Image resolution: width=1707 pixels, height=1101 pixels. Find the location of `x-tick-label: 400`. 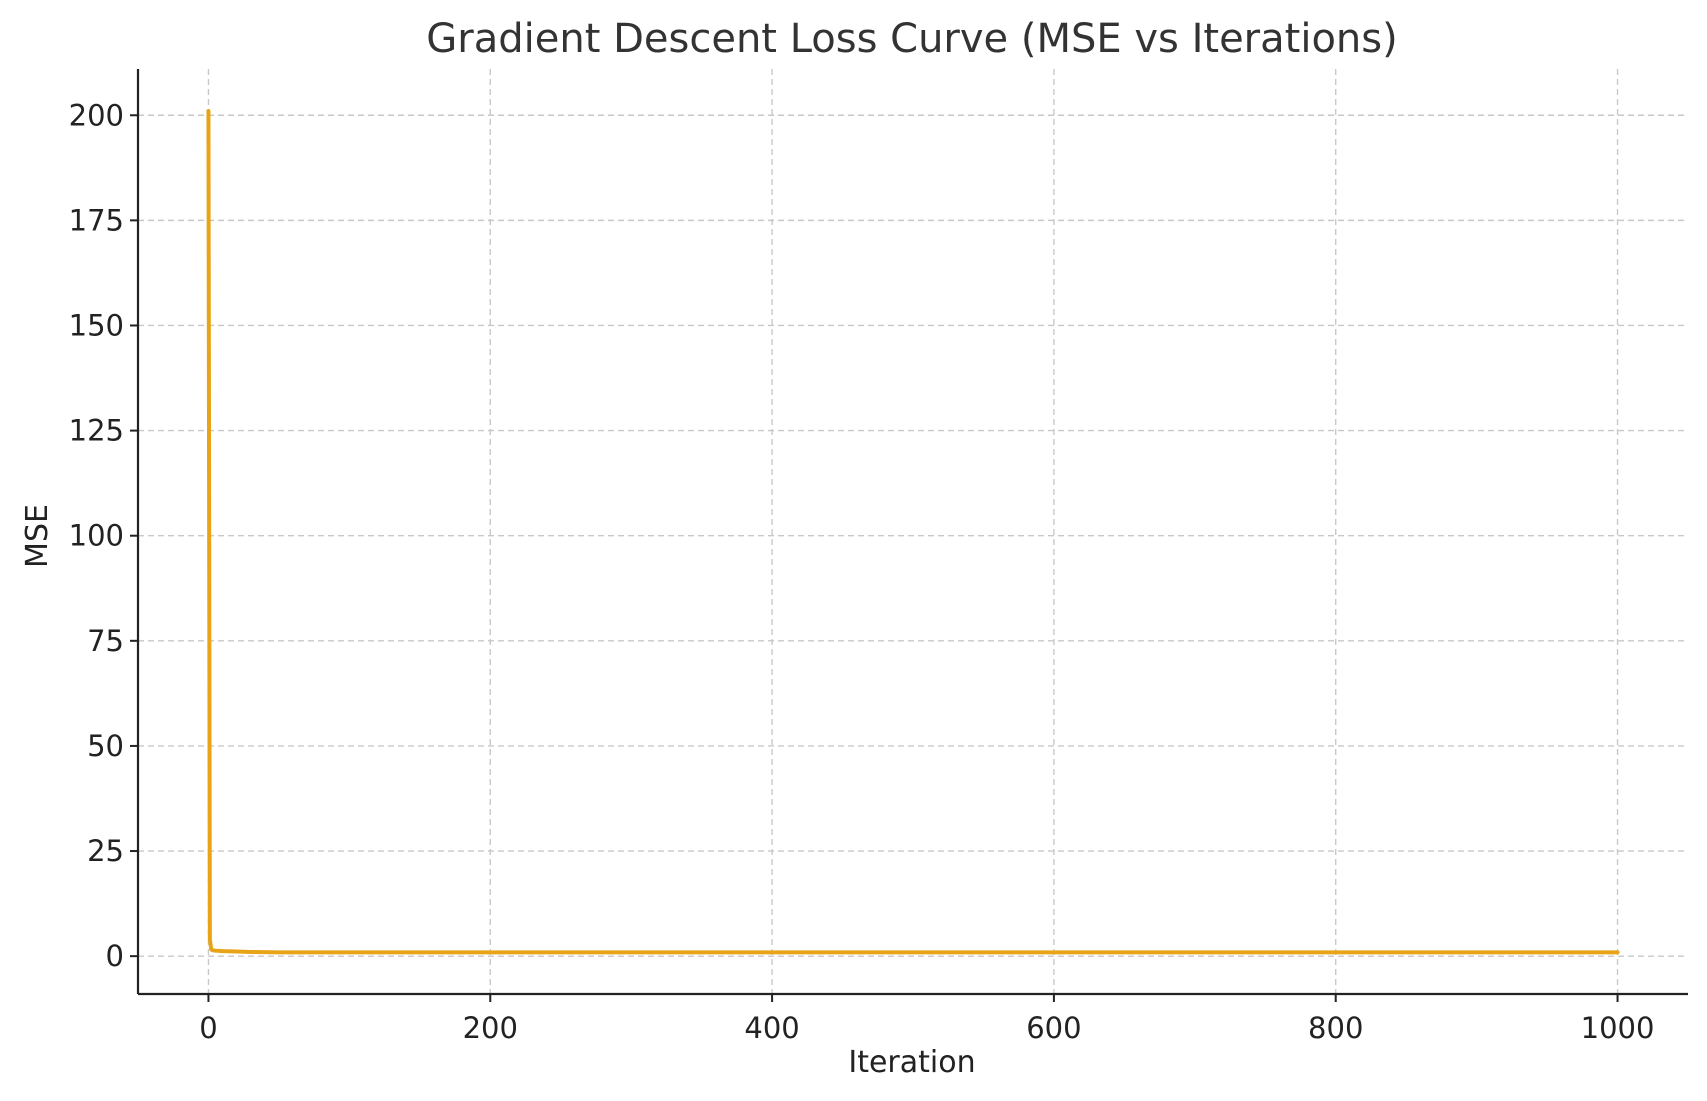

x-tick-label: 400 is located at coordinates (771, 1028).